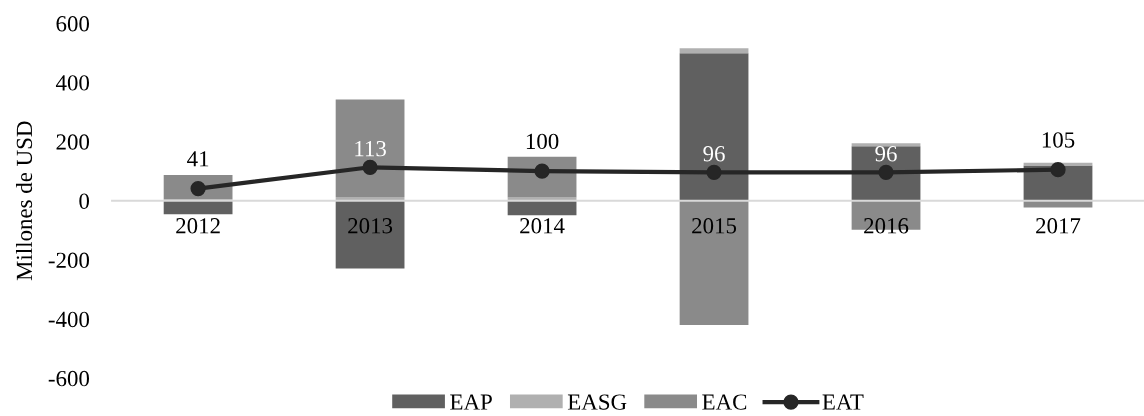 This screenshot has width=1144, height=416. What do you see at coordinates (1058, 226) in the screenshot?
I see `x-tick-label: 2017` at bounding box center [1058, 226].